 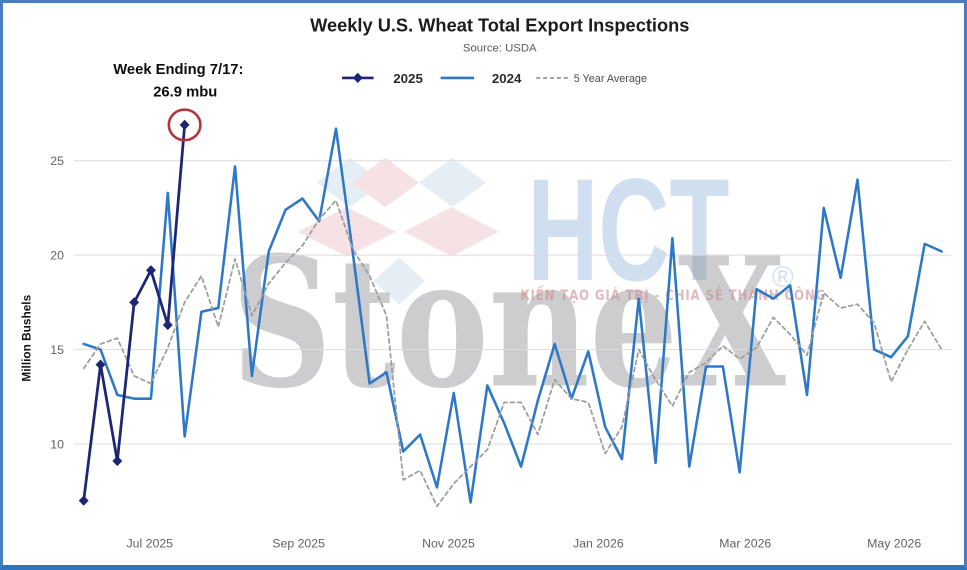 I want to click on annotation-line1: Week Ending 7/17:, so click(x=178, y=70).